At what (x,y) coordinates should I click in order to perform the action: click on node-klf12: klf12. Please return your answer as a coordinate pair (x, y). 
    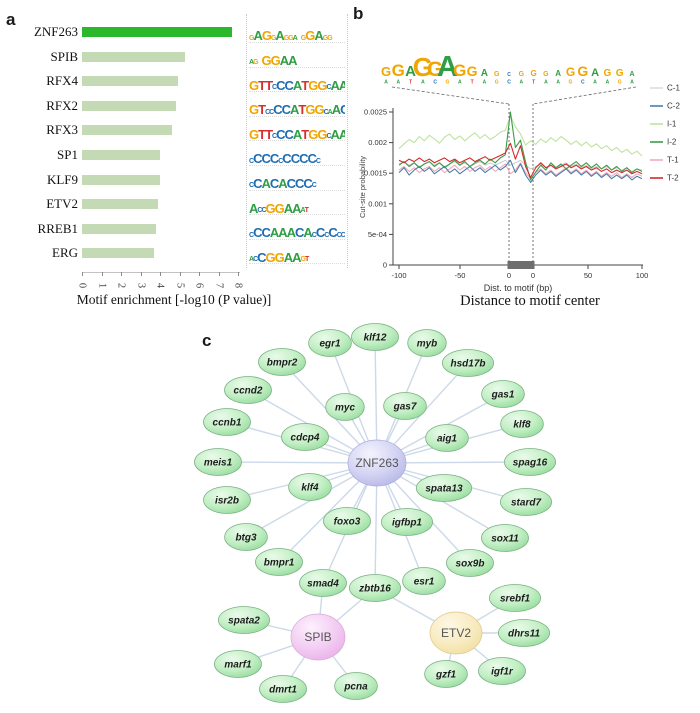
    Looking at the image, I should click on (375, 337).